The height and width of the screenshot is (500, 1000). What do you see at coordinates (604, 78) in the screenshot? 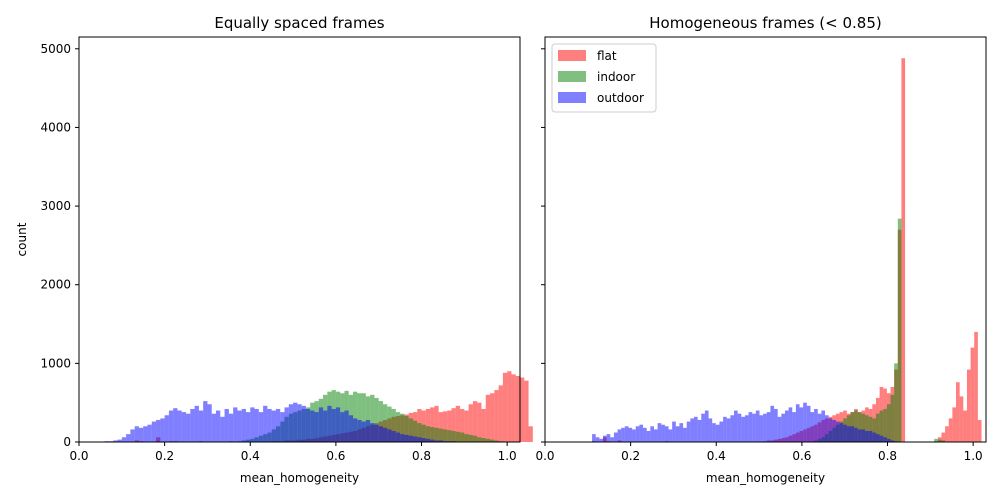
I see `legend: flat indoor outdoor` at bounding box center [604, 78].